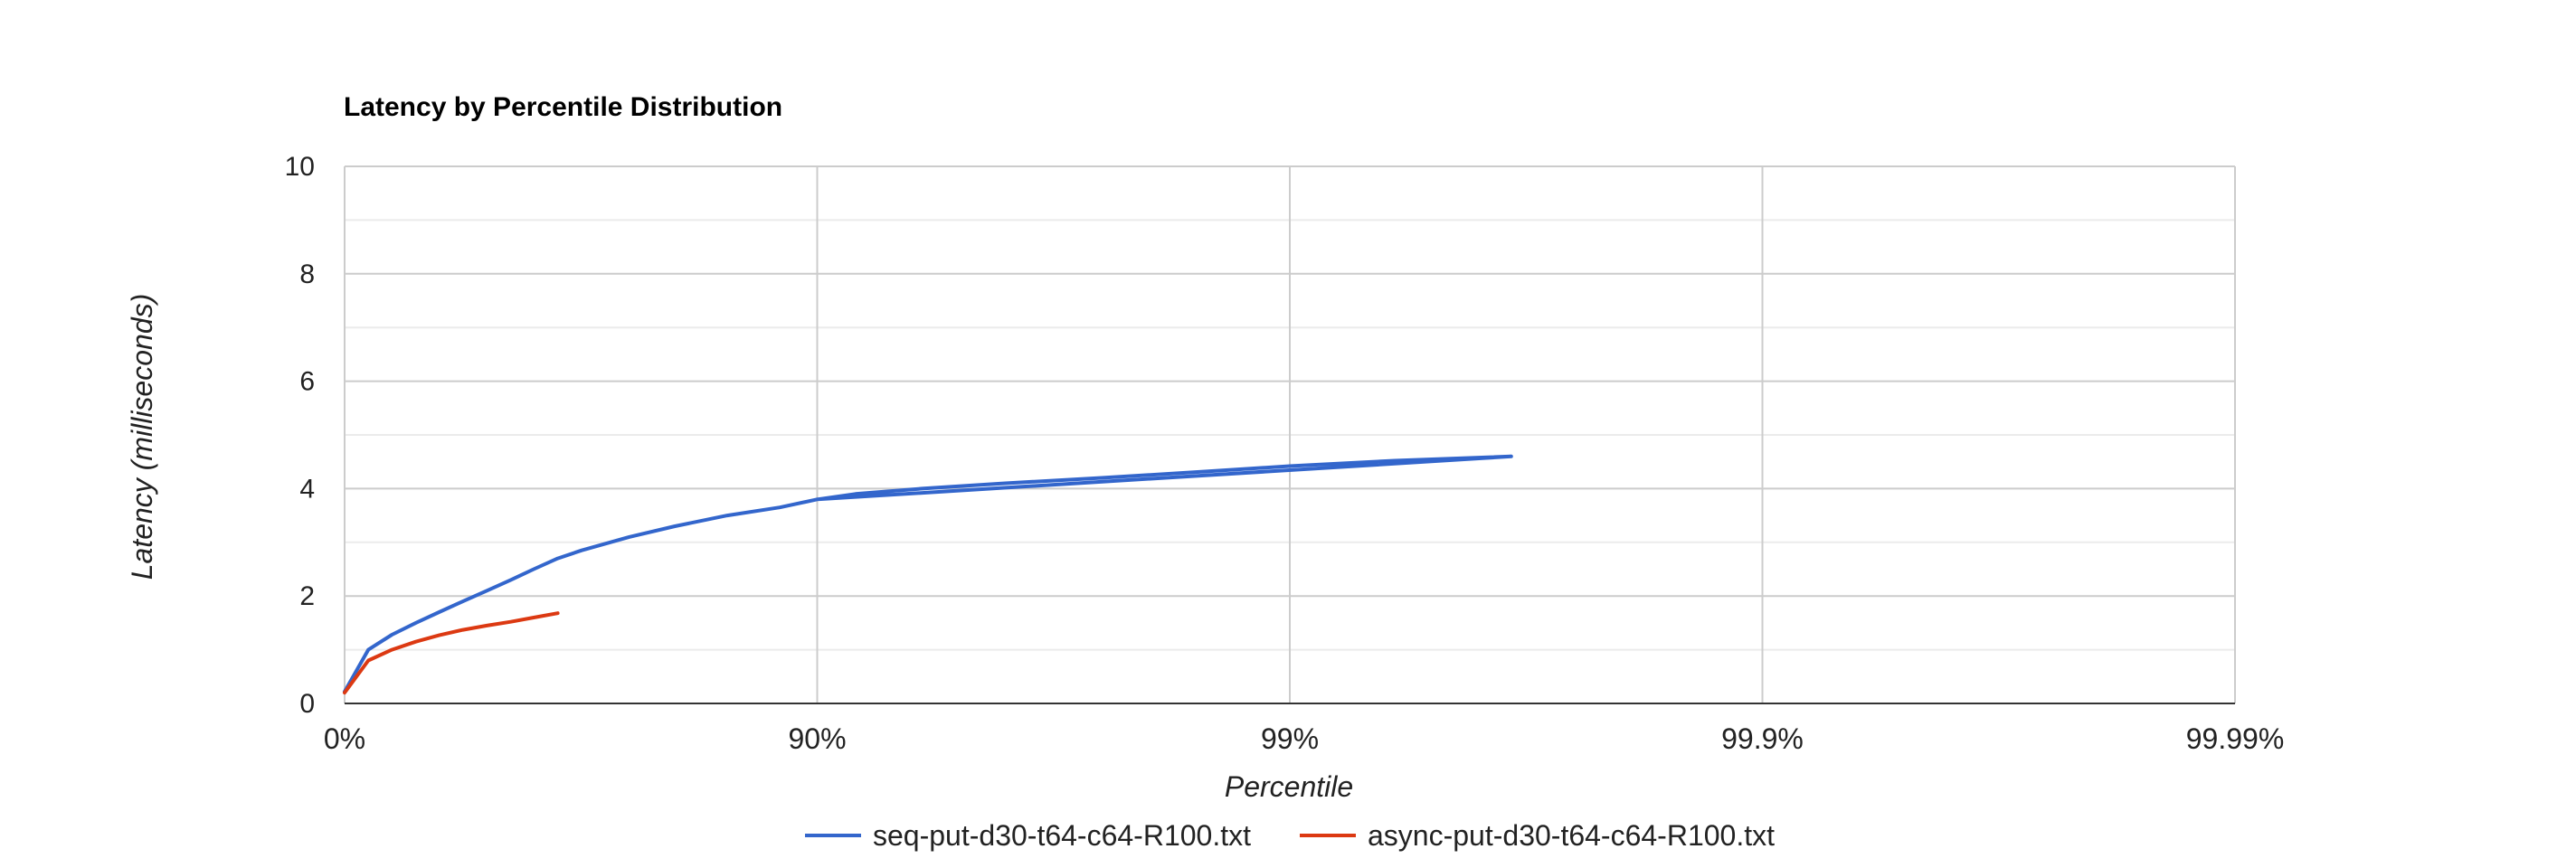 This screenshot has height=868, width=2576. Describe the element at coordinates (2235, 739) in the screenshot. I see `x-tick-label: 99.99%` at that location.